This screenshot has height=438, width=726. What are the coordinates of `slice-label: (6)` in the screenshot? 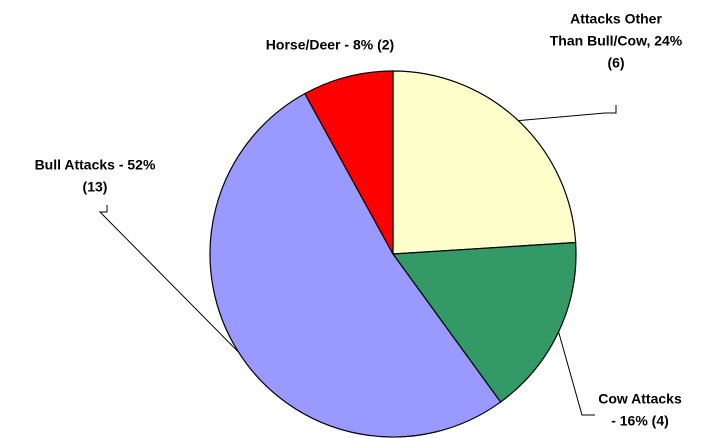 It's located at (615, 63).